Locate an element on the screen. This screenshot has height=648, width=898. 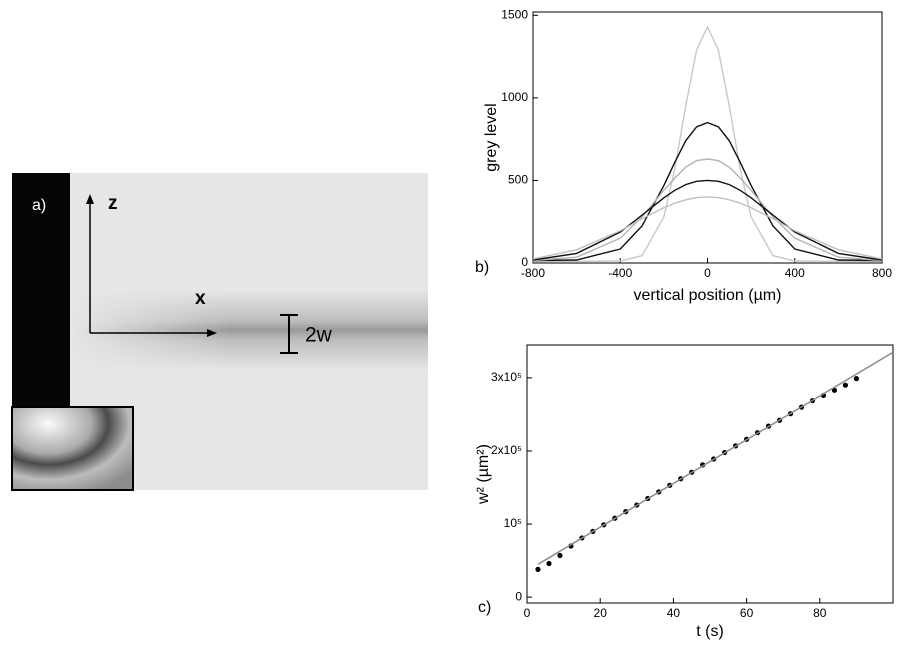
y-tick-label: 10⁵ is located at coordinates (513, 523).